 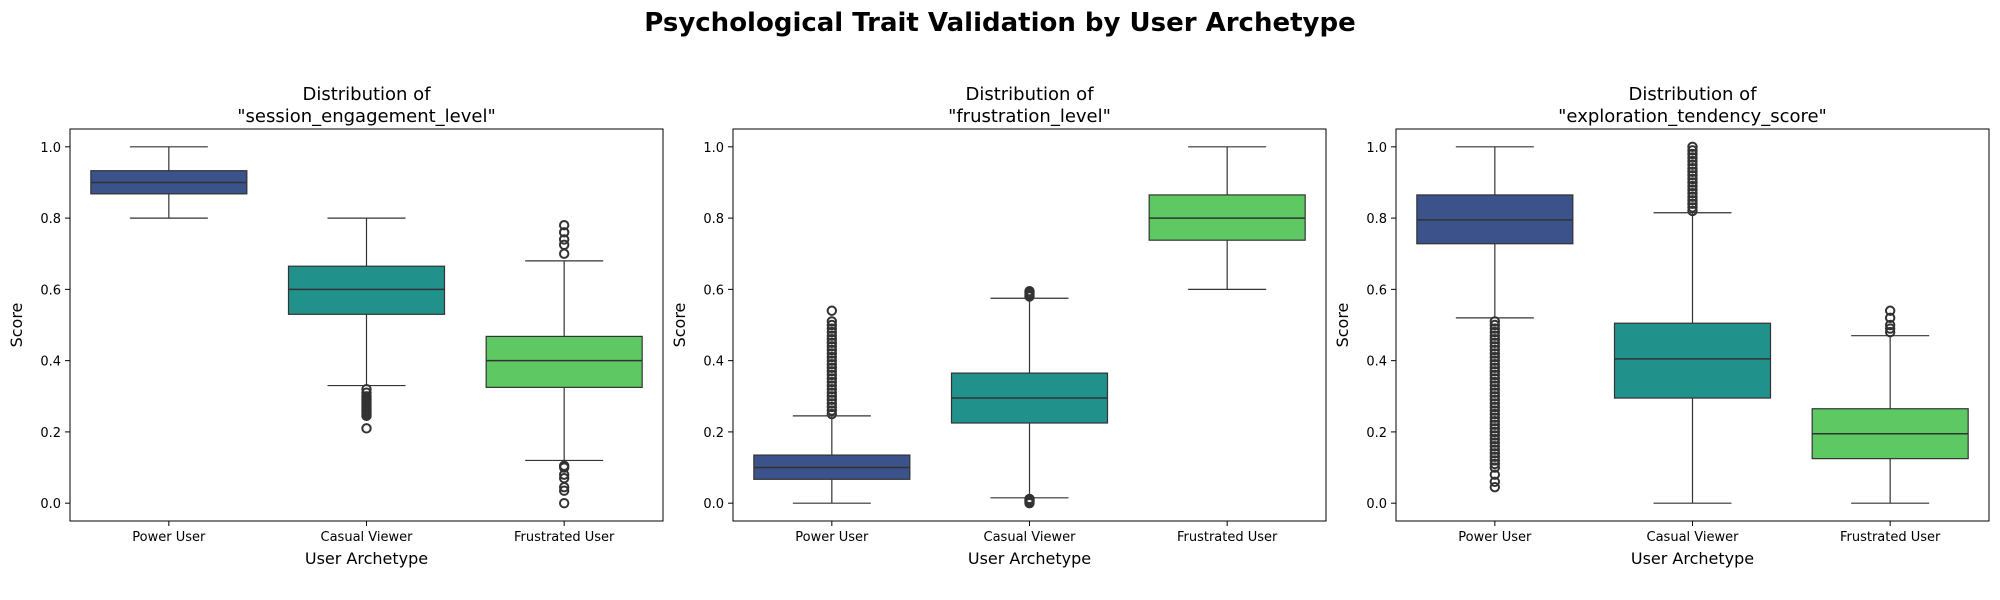 What do you see at coordinates (564, 361) in the screenshot?
I see `box-frustrated-user` at bounding box center [564, 361].